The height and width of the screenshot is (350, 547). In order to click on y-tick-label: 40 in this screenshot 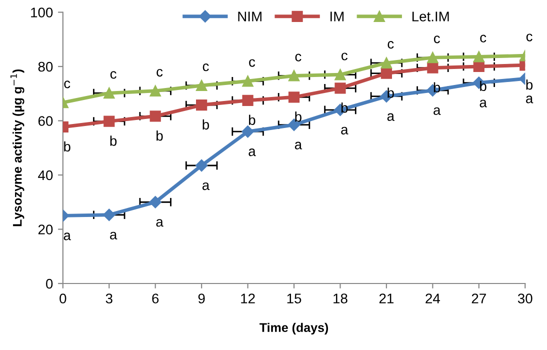, I will do `click(45, 175)`.